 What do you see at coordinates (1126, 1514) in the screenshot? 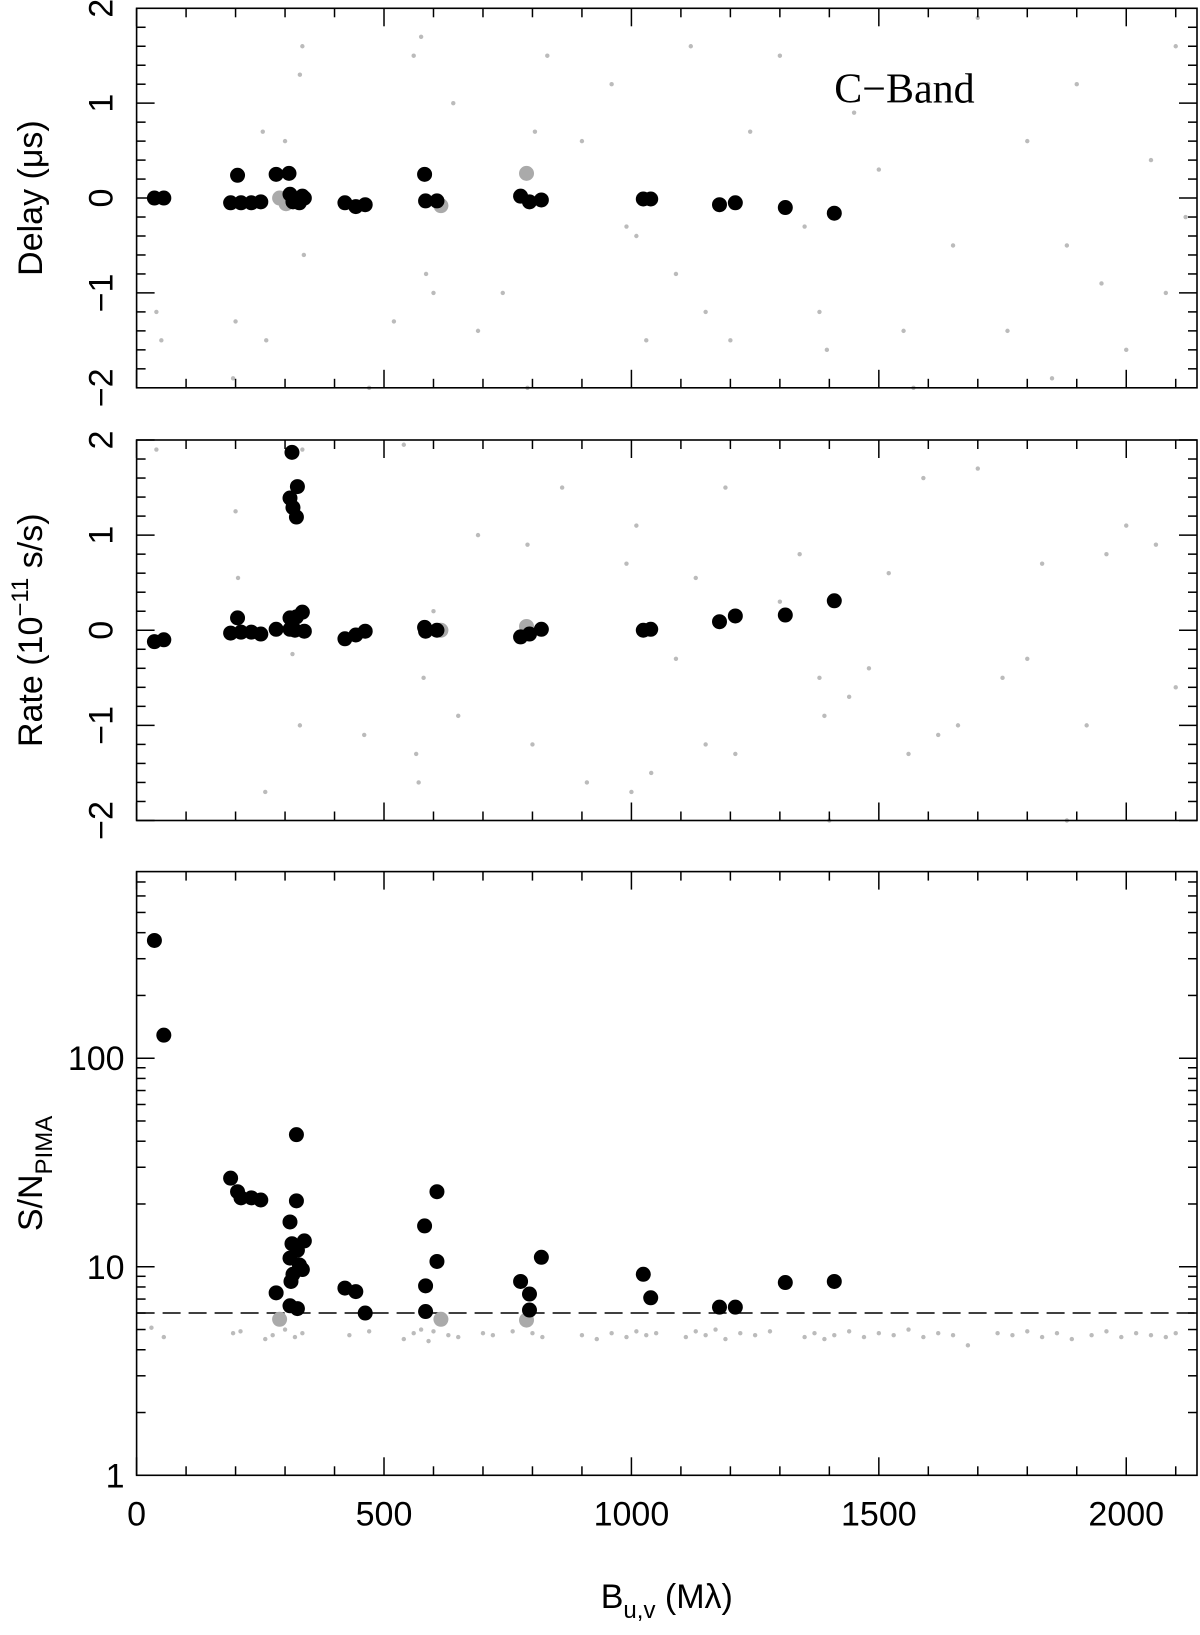
I see `x-tick-label: 2000` at bounding box center [1126, 1514].